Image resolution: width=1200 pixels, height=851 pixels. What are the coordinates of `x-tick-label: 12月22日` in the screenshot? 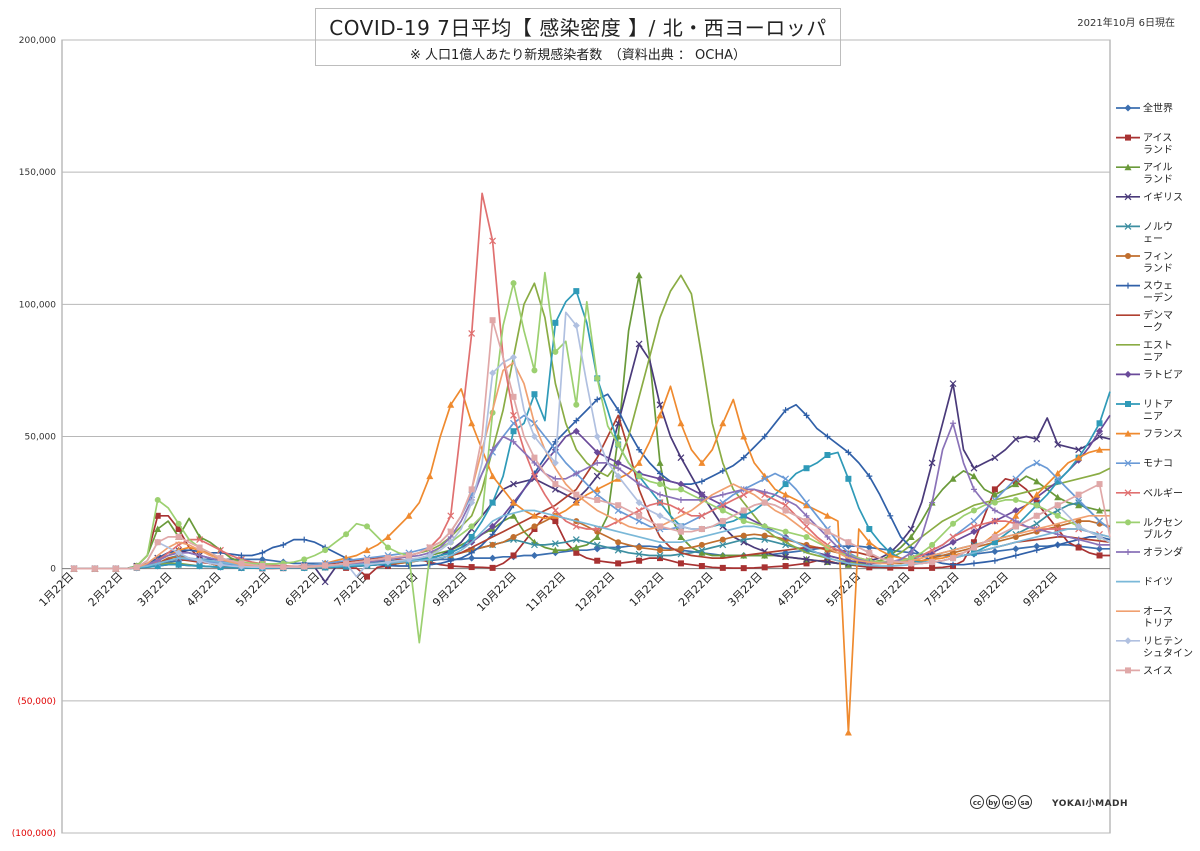 It's located at (595, 592).